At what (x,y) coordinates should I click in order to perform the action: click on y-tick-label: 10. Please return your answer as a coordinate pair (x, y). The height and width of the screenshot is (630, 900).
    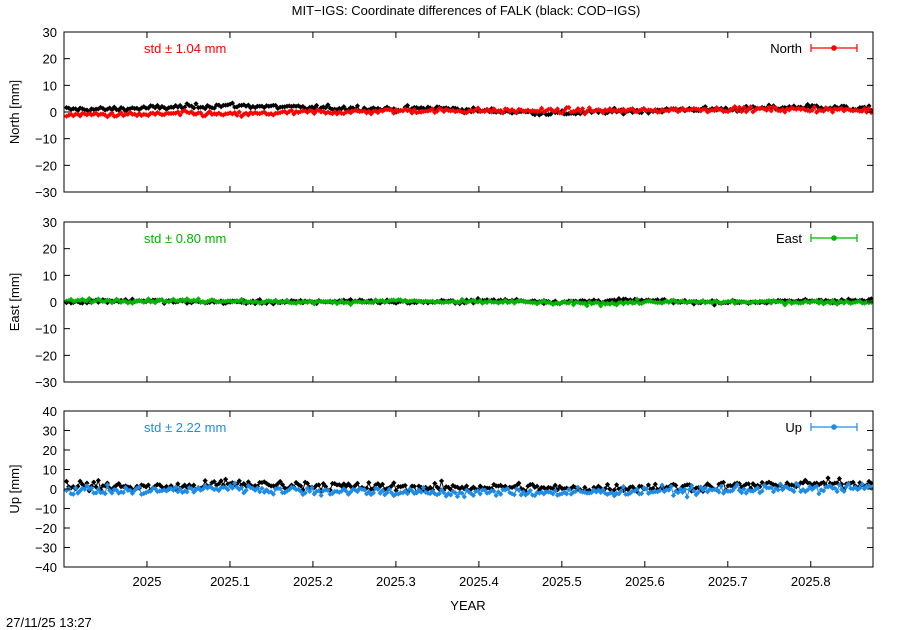
    Looking at the image, I should click on (50, 85).